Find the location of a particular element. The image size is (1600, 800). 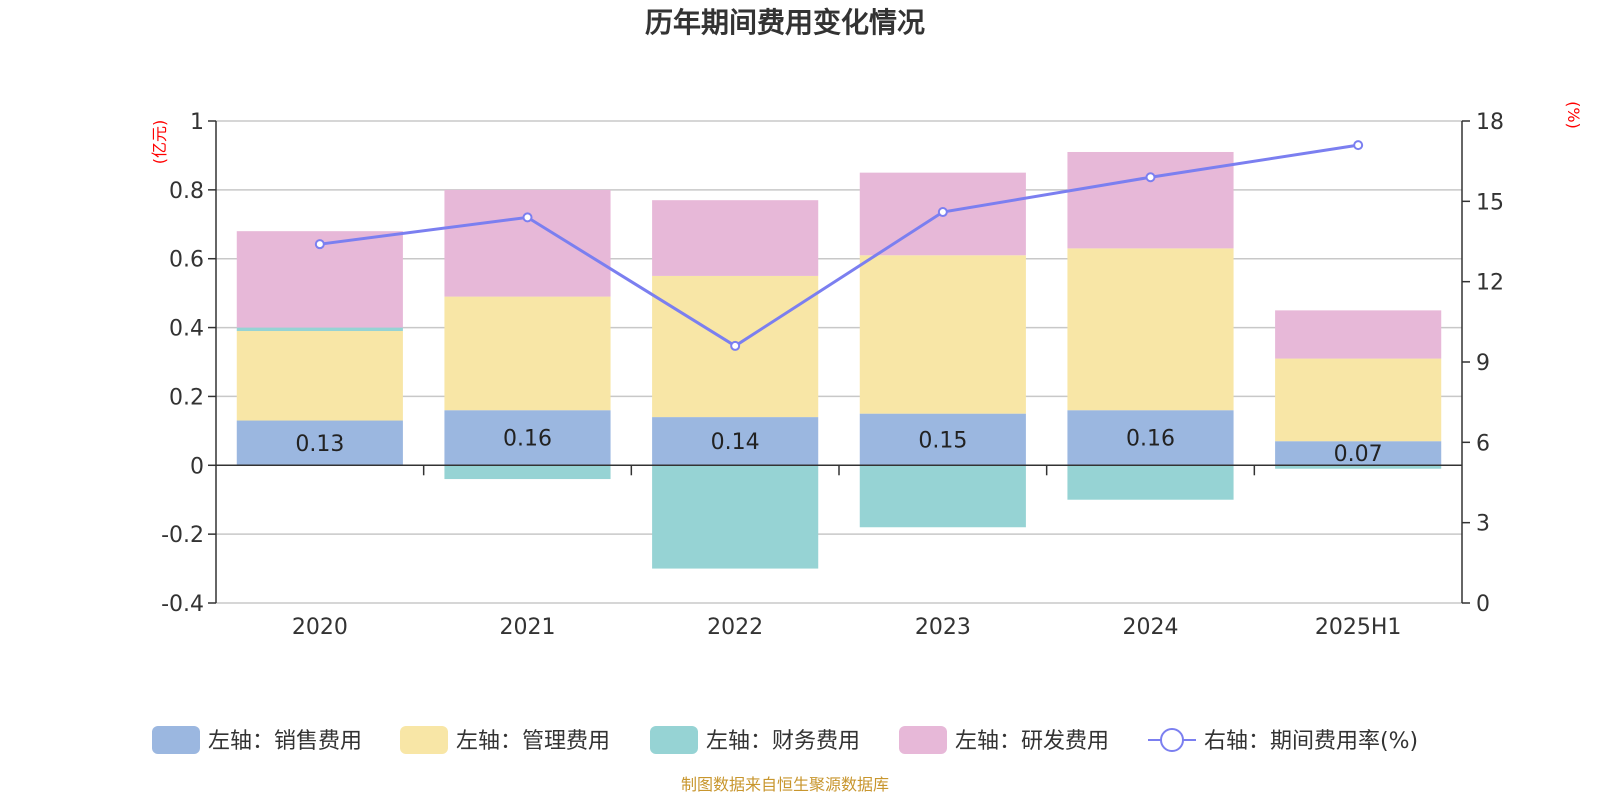

right-tick-label: 15 is located at coordinates (1490, 202).